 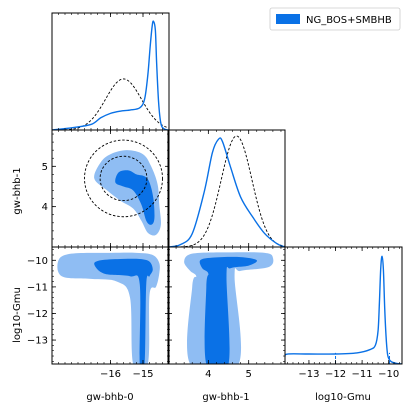 I want to click on prior-contour-inner, so click(x=123, y=178).